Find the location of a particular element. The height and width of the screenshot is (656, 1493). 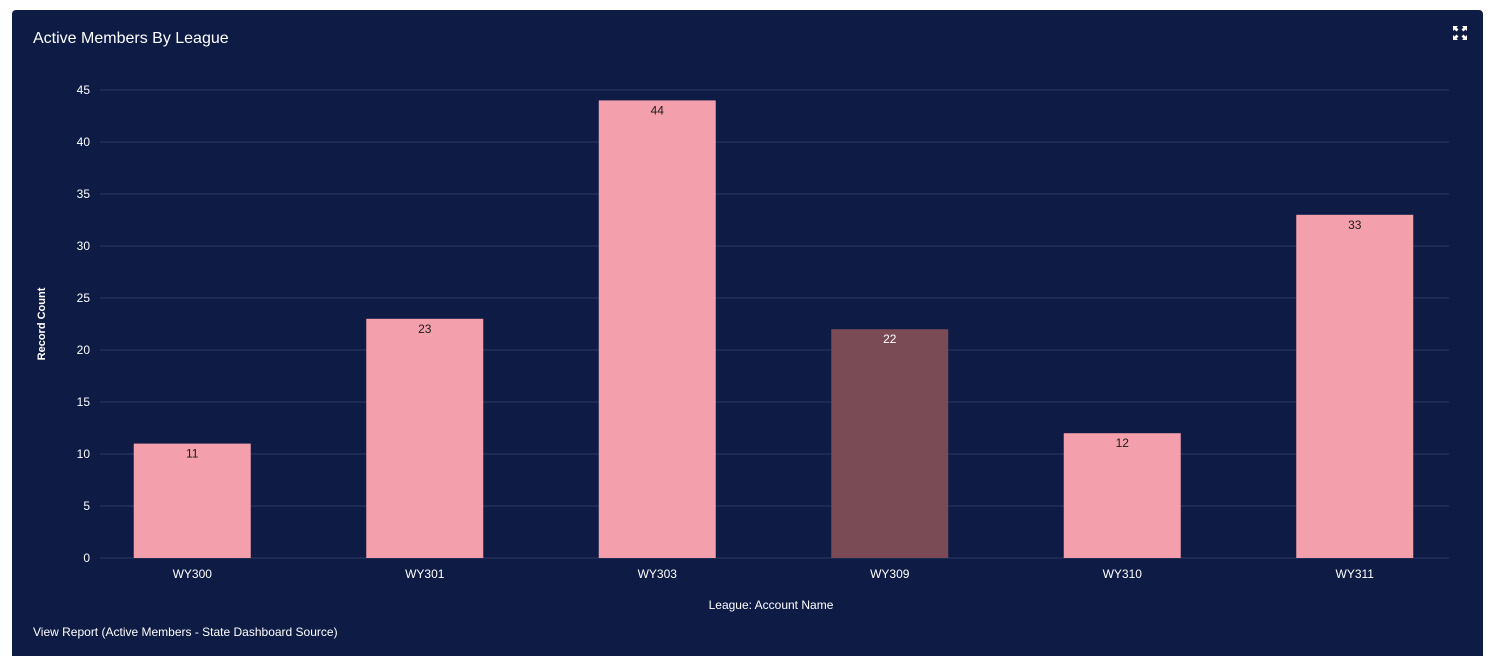

bar-wy309 is located at coordinates (890, 443).